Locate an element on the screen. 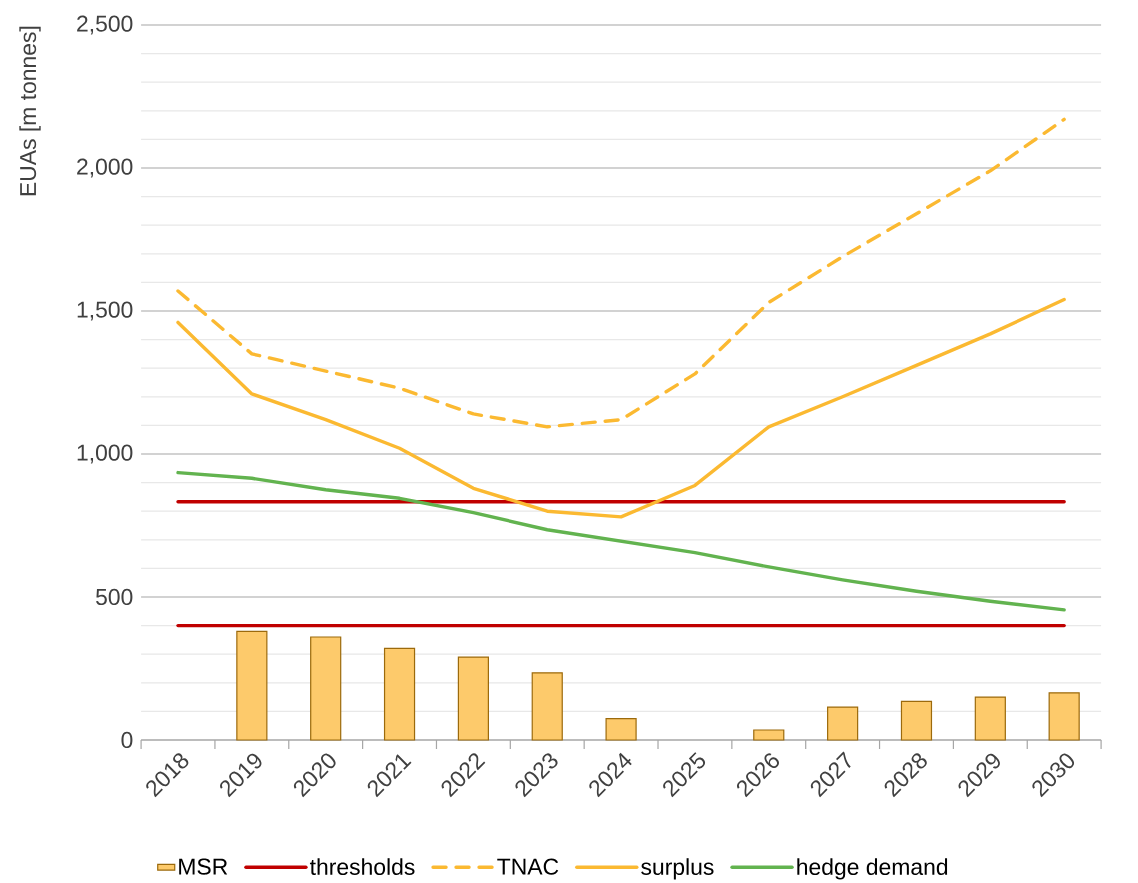  legend-label: surplus is located at coordinates (677, 869).